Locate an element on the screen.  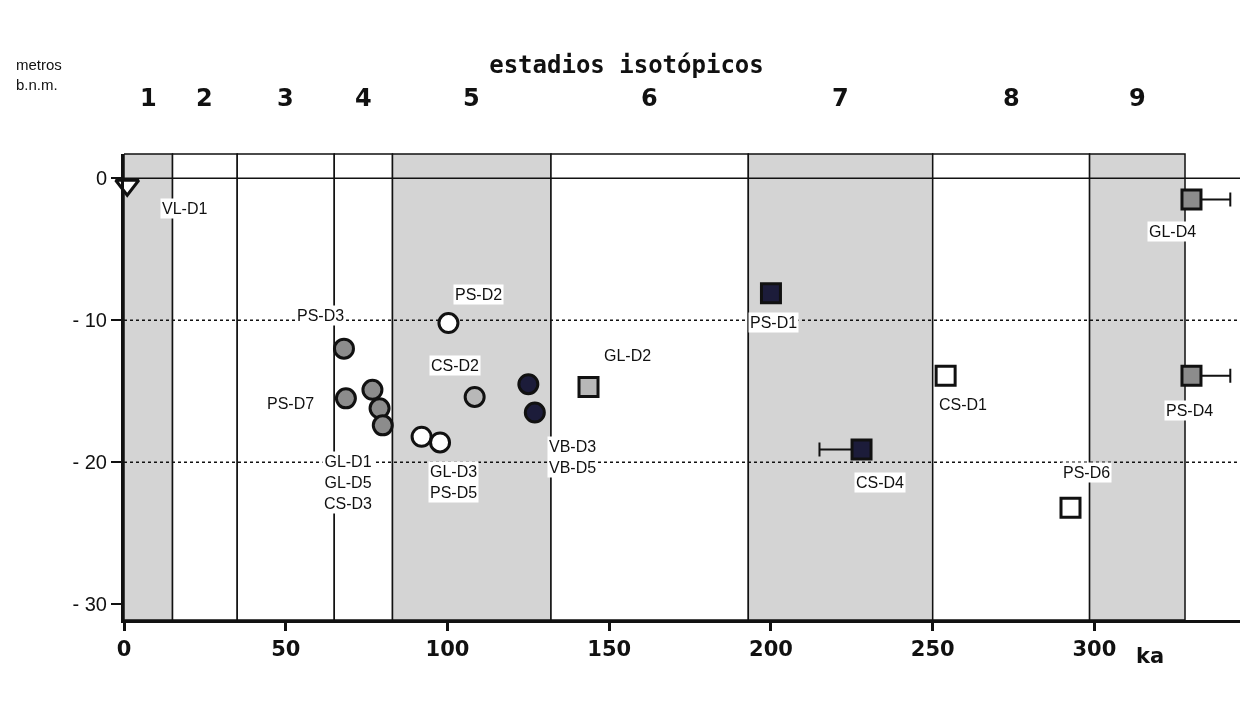
band-label: 9 is located at coordinates (1137, 98).